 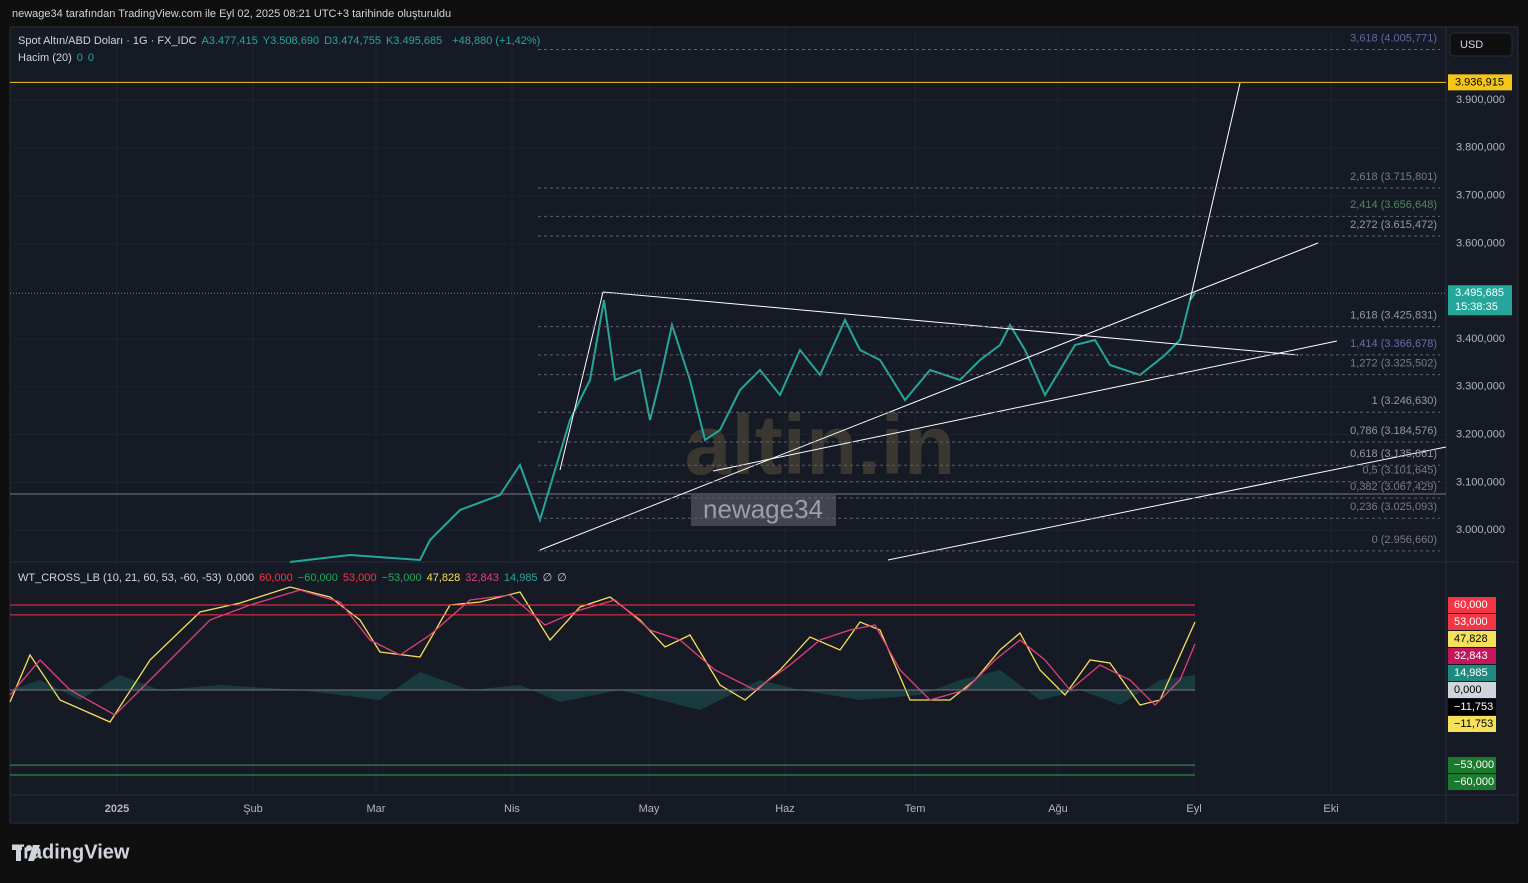 I want to click on last-price-label: 3.495,685, so click(x=1479, y=293).